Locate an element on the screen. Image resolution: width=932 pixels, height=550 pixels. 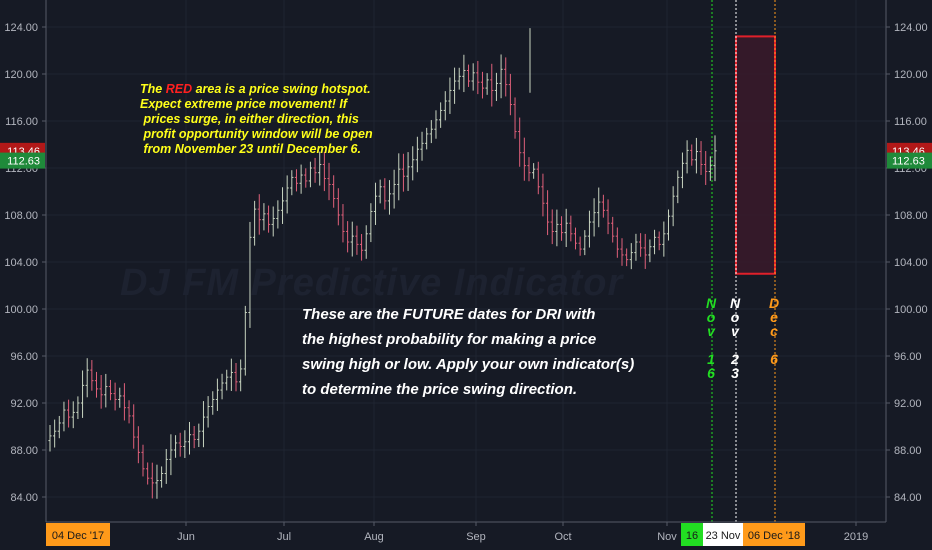
hotspot-area is located at coordinates (755, 155).